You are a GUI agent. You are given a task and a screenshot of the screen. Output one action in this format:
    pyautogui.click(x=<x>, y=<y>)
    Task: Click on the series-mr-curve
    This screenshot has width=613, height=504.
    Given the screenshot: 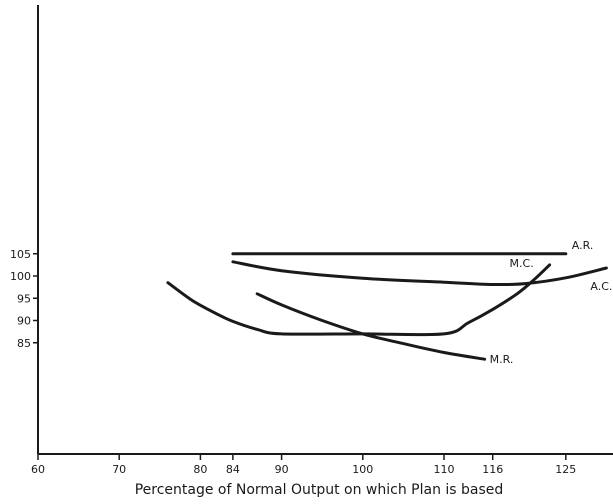 What is the action you would take?
    pyautogui.click(x=371, y=326)
    